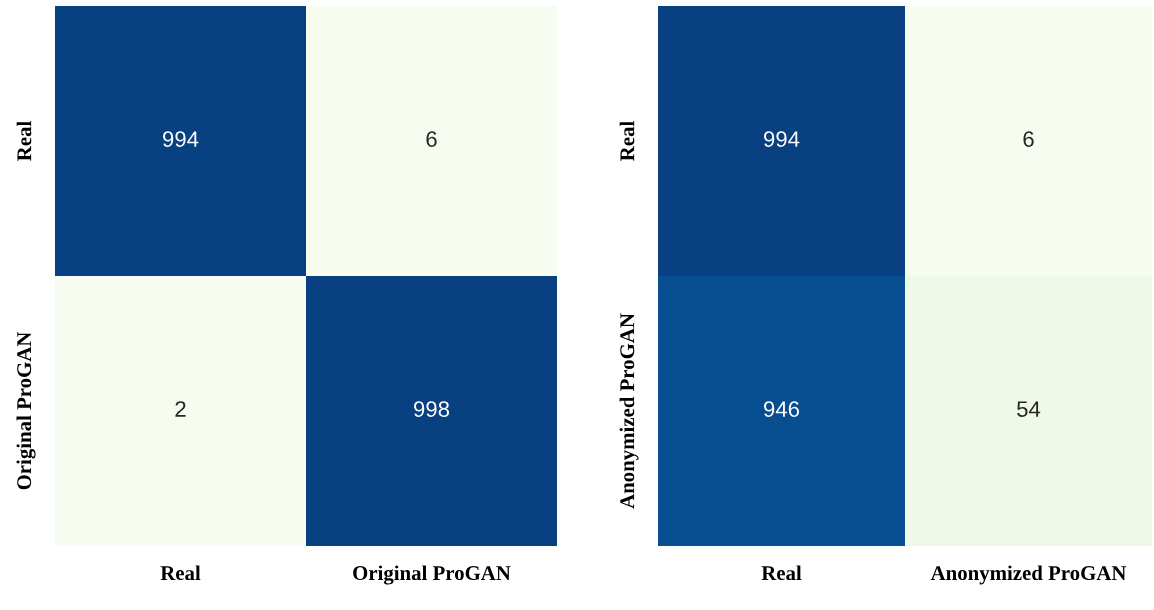  Describe the element at coordinates (782, 409) in the screenshot. I see `data-label: 946` at that location.